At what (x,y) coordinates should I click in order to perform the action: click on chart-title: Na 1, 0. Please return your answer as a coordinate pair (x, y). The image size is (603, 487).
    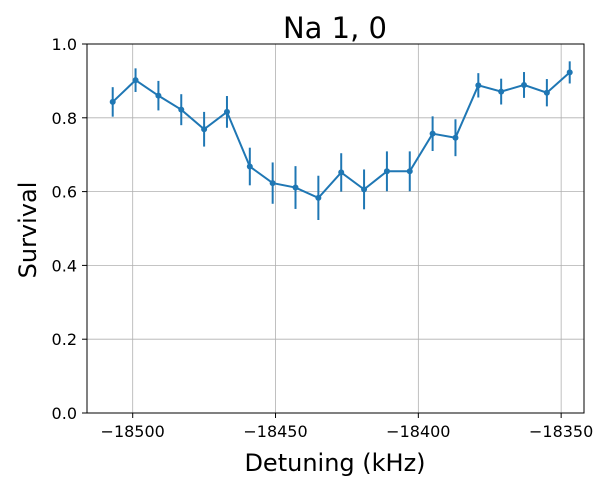
    Looking at the image, I should click on (335, 28).